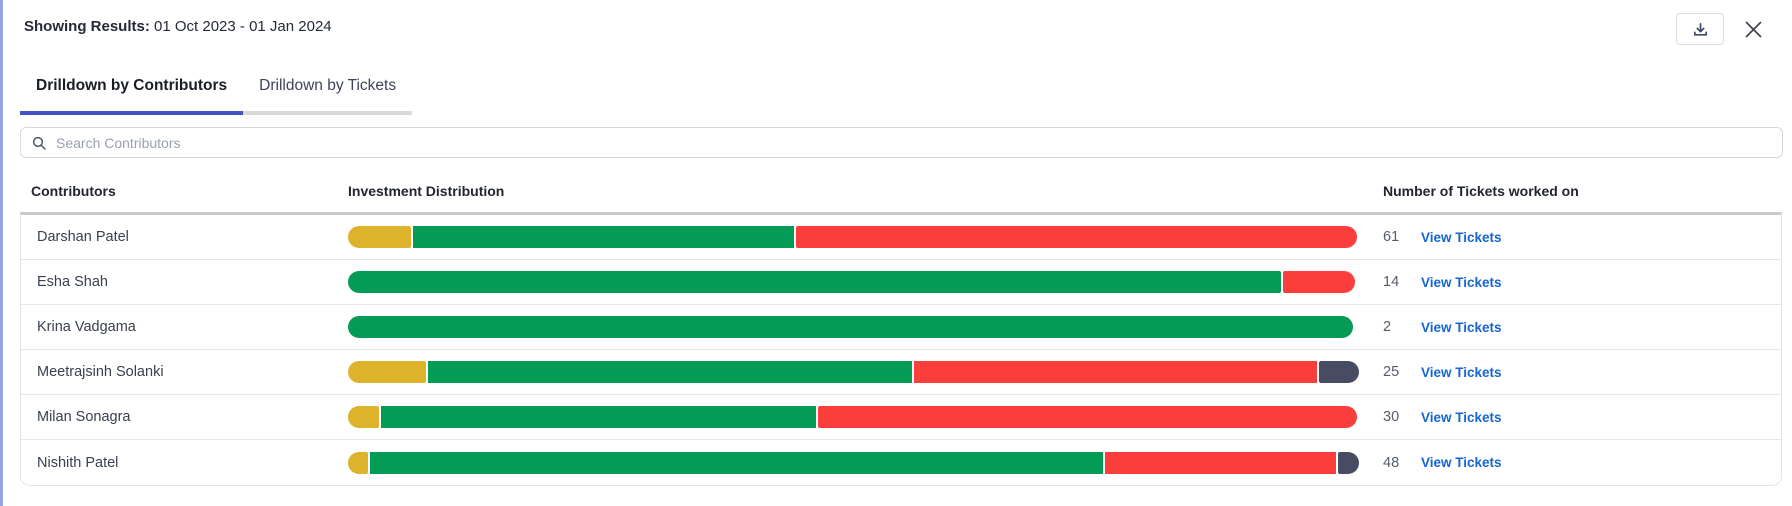 The width and height of the screenshot is (1792, 506). Describe the element at coordinates (72, 282) in the screenshot. I see `contributor-name: Esha Shah` at that location.